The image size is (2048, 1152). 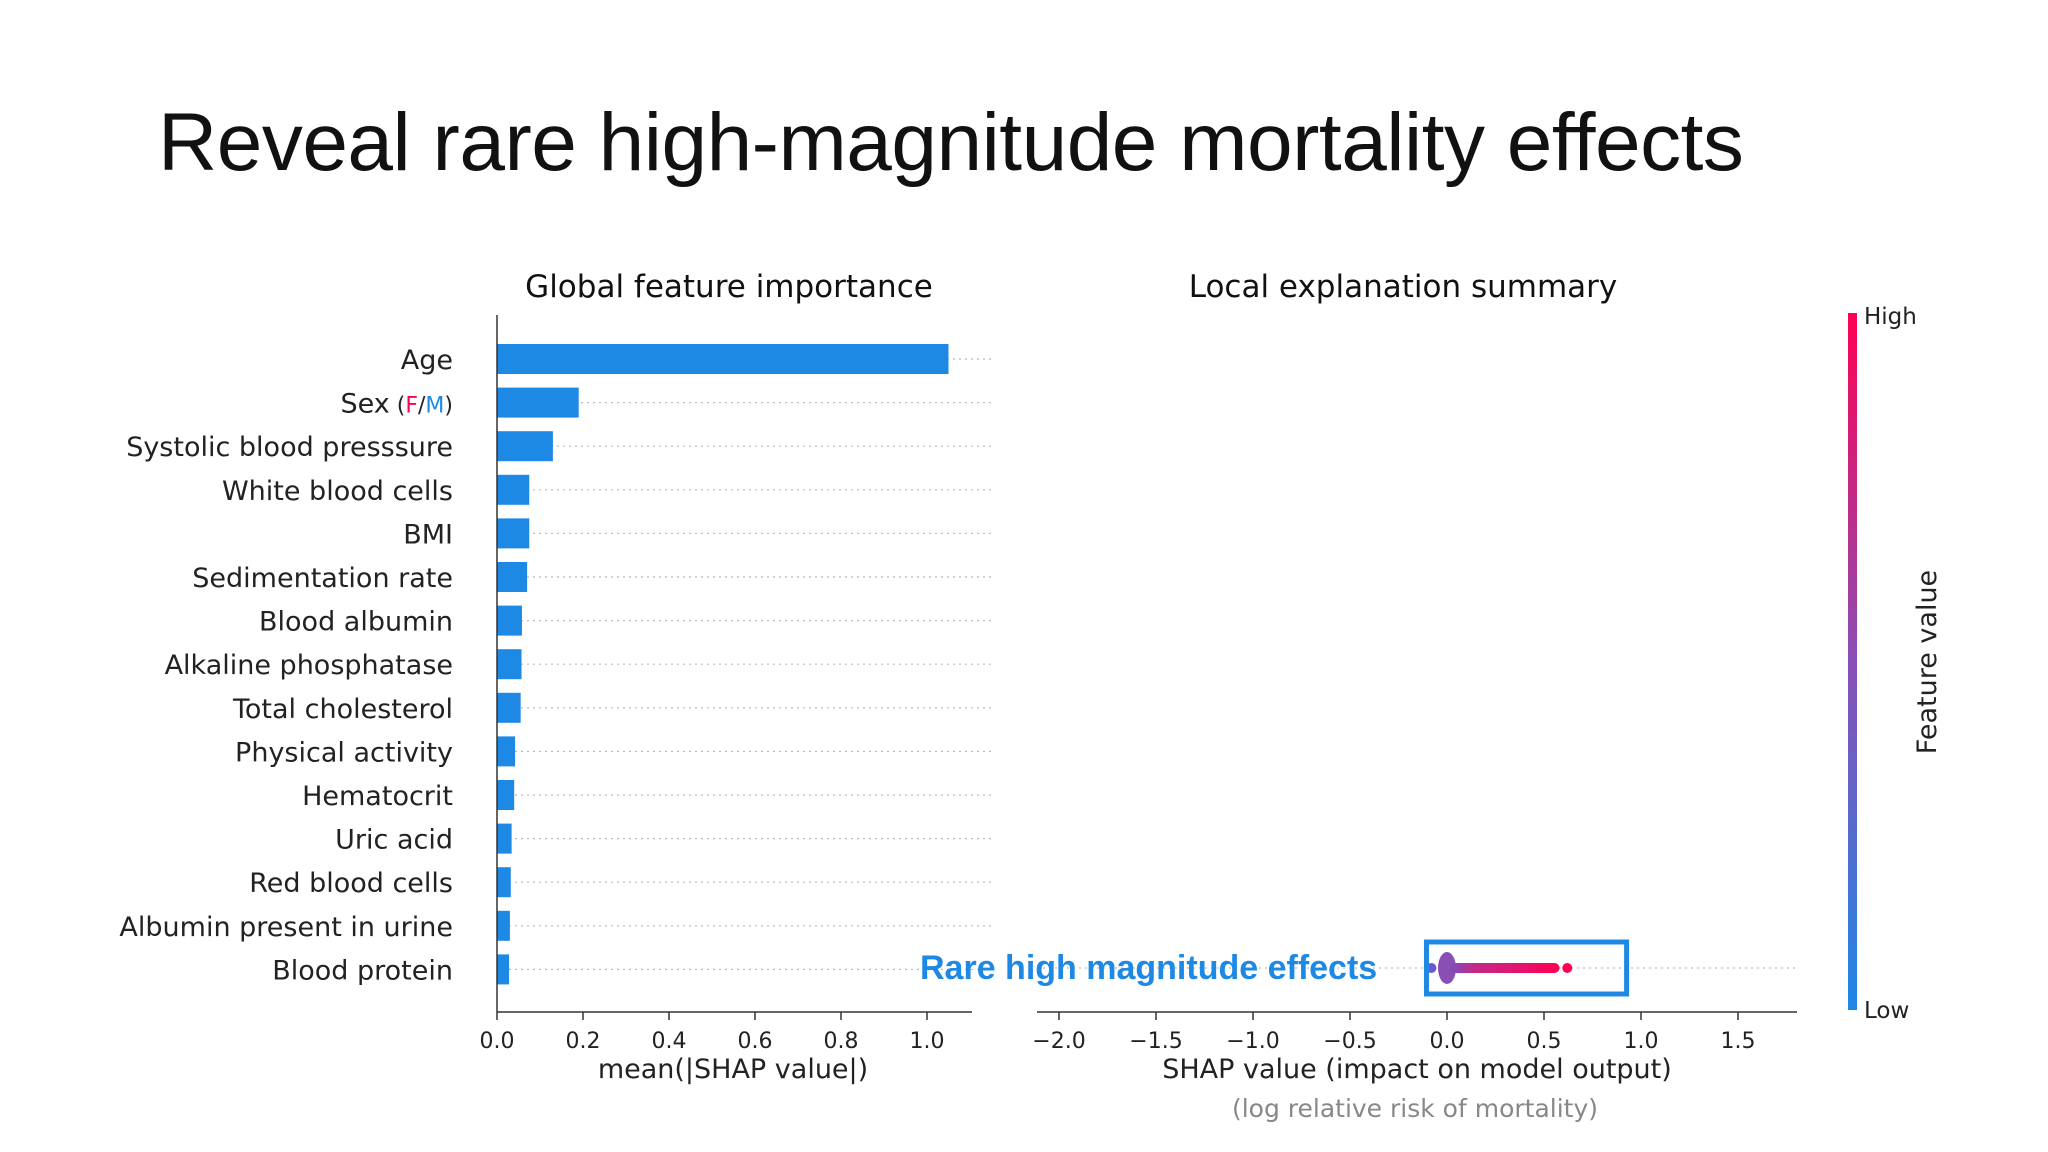 What do you see at coordinates (1927, 662) in the screenshot?
I see `colorbar-title: Feature value` at bounding box center [1927, 662].